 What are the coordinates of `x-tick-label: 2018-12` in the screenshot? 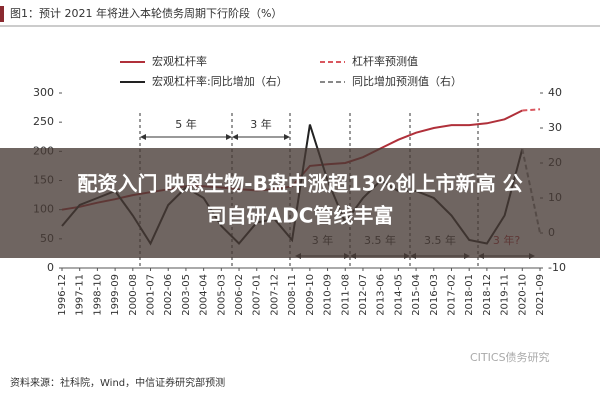 It's located at (487, 295).